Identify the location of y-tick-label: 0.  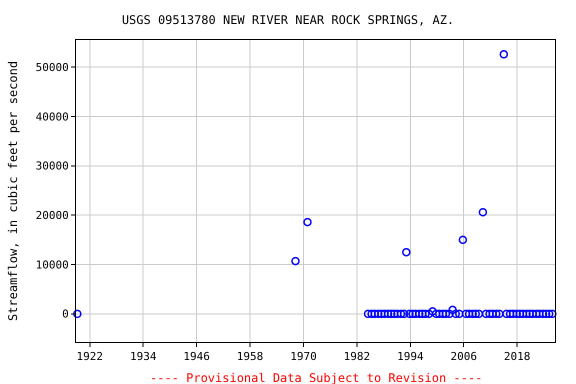
(65, 314).